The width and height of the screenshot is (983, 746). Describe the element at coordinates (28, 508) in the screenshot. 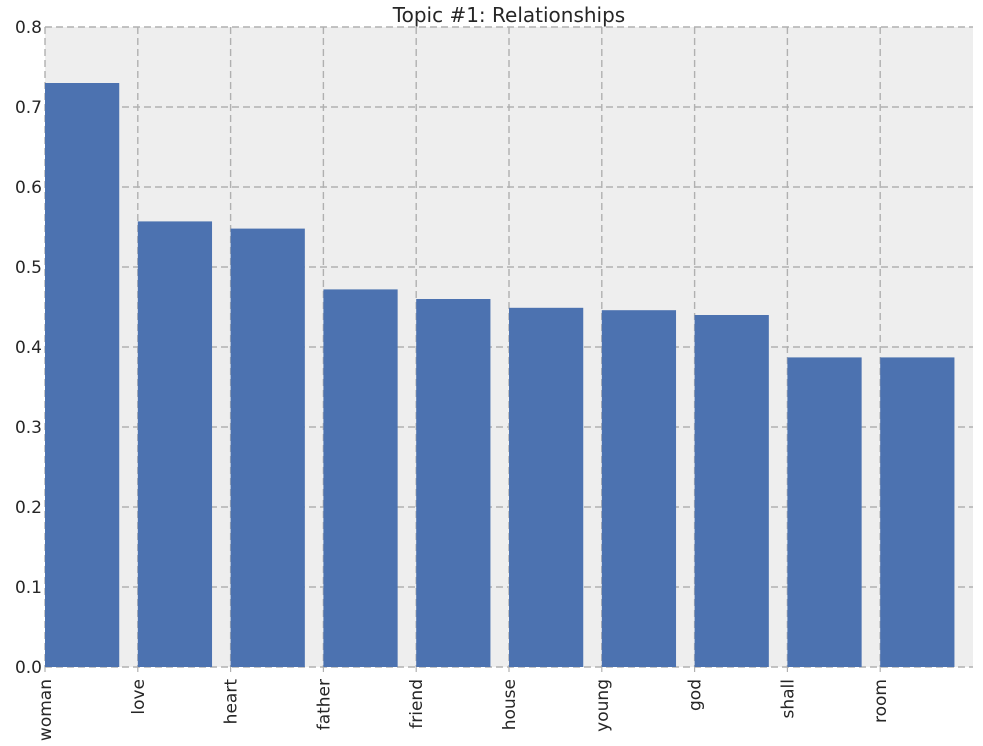

I see `y-tick-label: 0.2` at that location.